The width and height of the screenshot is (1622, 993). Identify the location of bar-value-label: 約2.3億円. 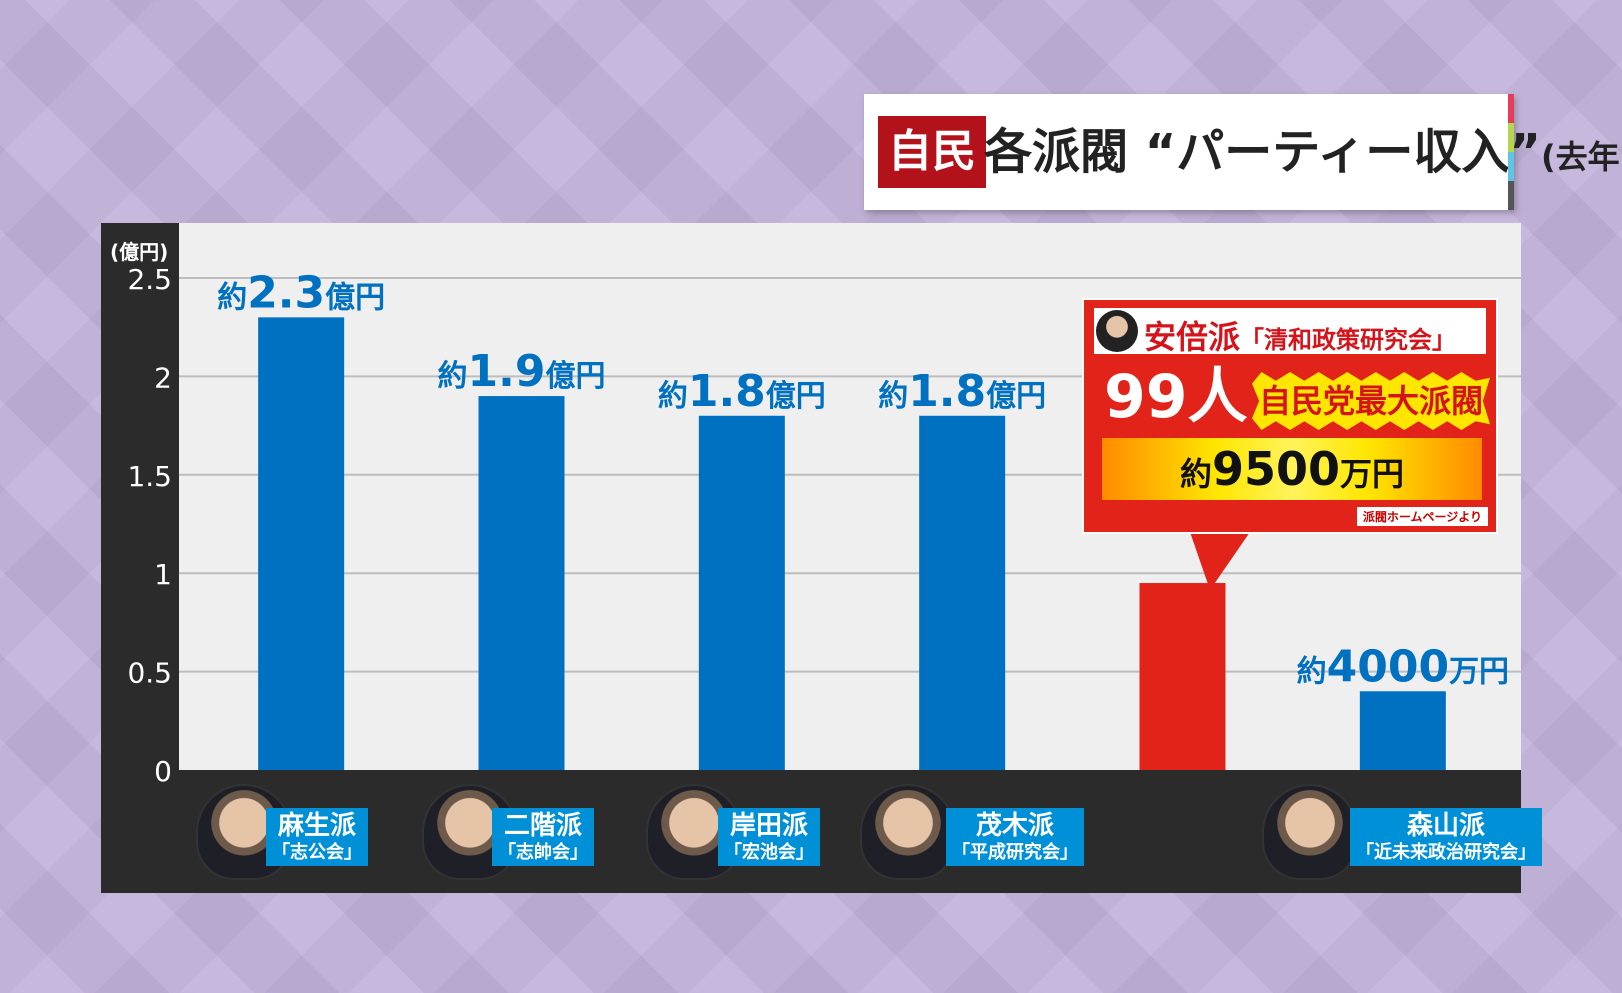
(301, 292).